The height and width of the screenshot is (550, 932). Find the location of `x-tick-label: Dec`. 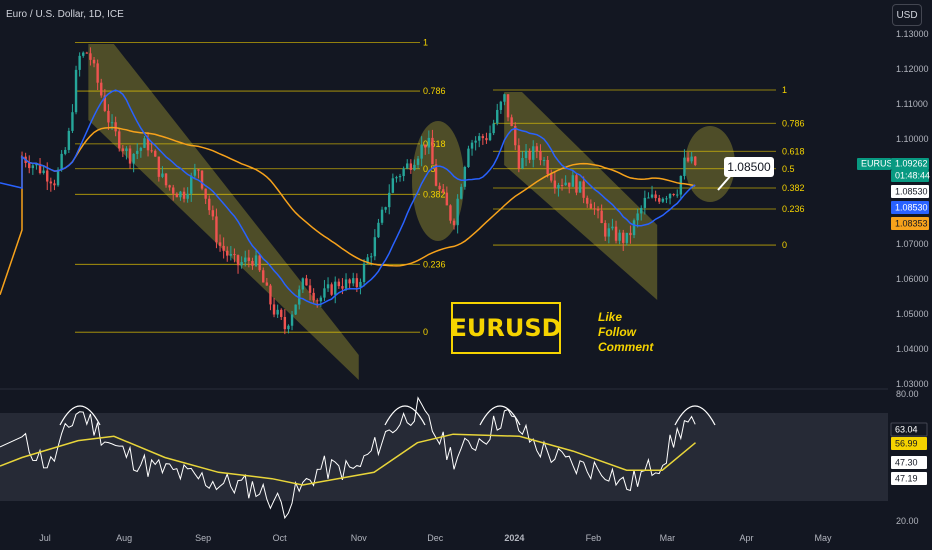

x-tick-label: Dec is located at coordinates (435, 538).